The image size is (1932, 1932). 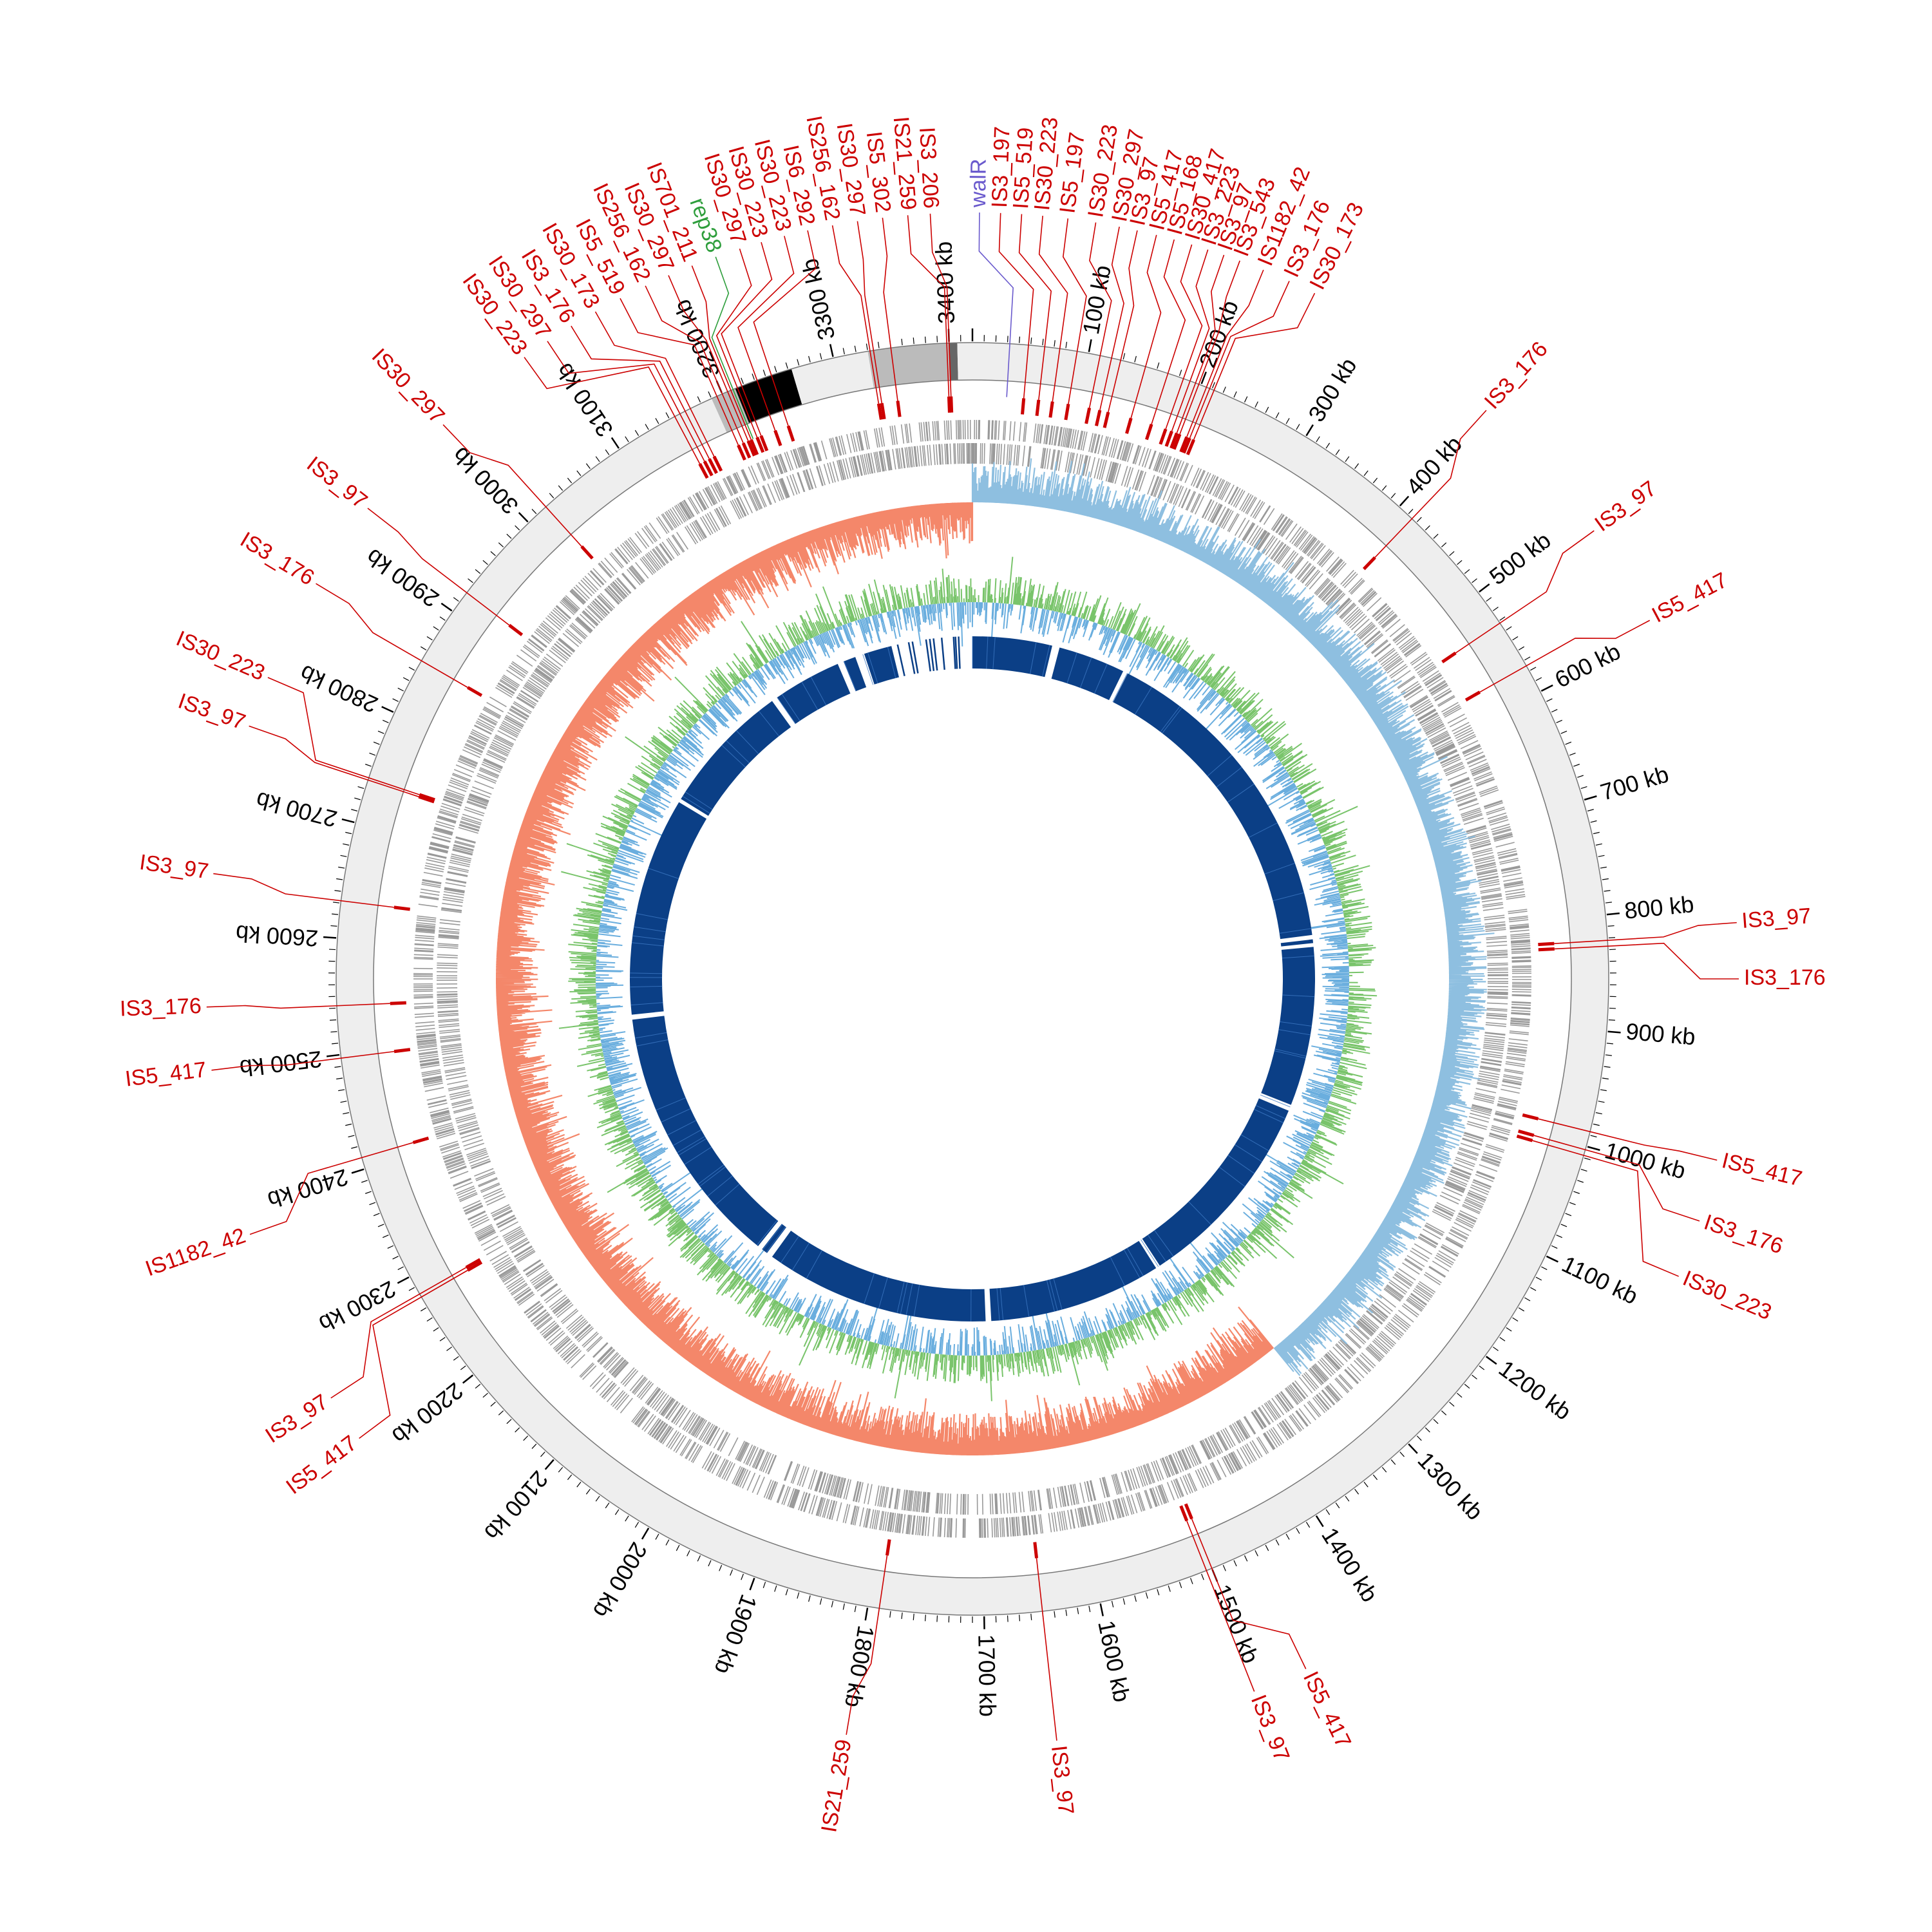 What do you see at coordinates (736, 1634) in the screenshot?
I see `tick-label: 1900 kb` at bounding box center [736, 1634].